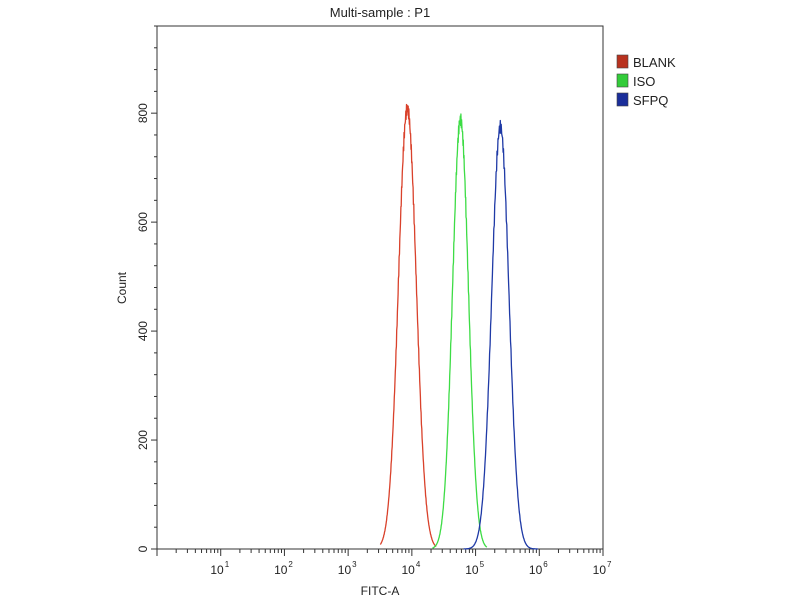  What do you see at coordinates (622, 99) in the screenshot?
I see `legend-swatch-sfpq` at bounding box center [622, 99].